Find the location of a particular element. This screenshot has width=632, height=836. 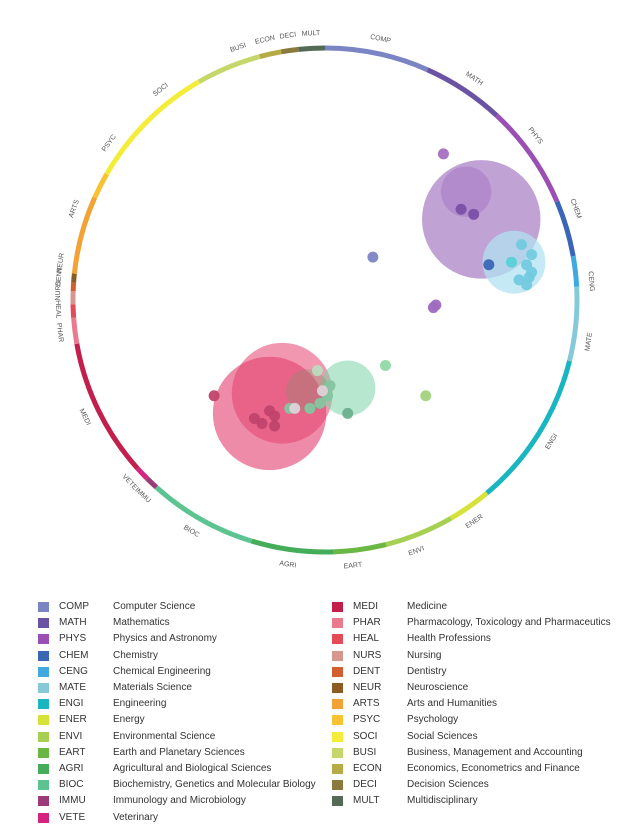

legend-name: Psychology is located at coordinates (433, 720).